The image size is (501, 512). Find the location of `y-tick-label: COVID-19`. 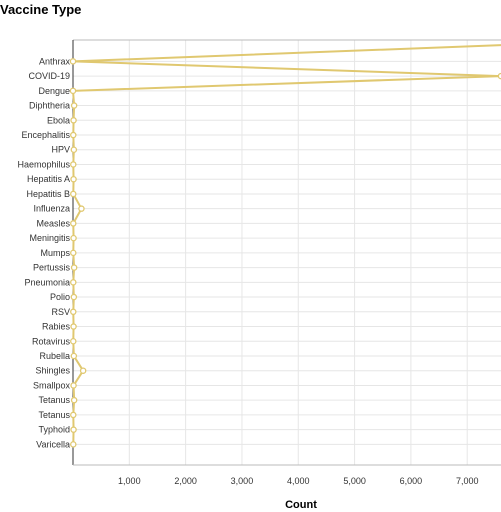

y-tick-label: COVID-19 is located at coordinates (49, 76).